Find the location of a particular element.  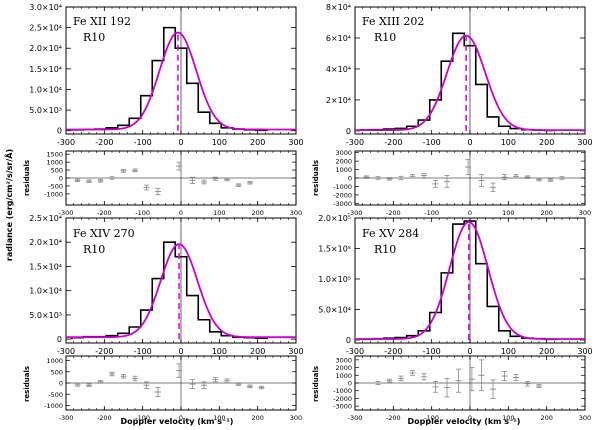

x-axis-label-left: Doppler velocity (km s⁻¹) is located at coordinates (177, 421).